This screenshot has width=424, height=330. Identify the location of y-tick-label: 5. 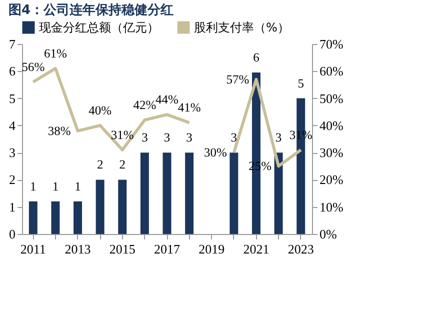
(12, 98).